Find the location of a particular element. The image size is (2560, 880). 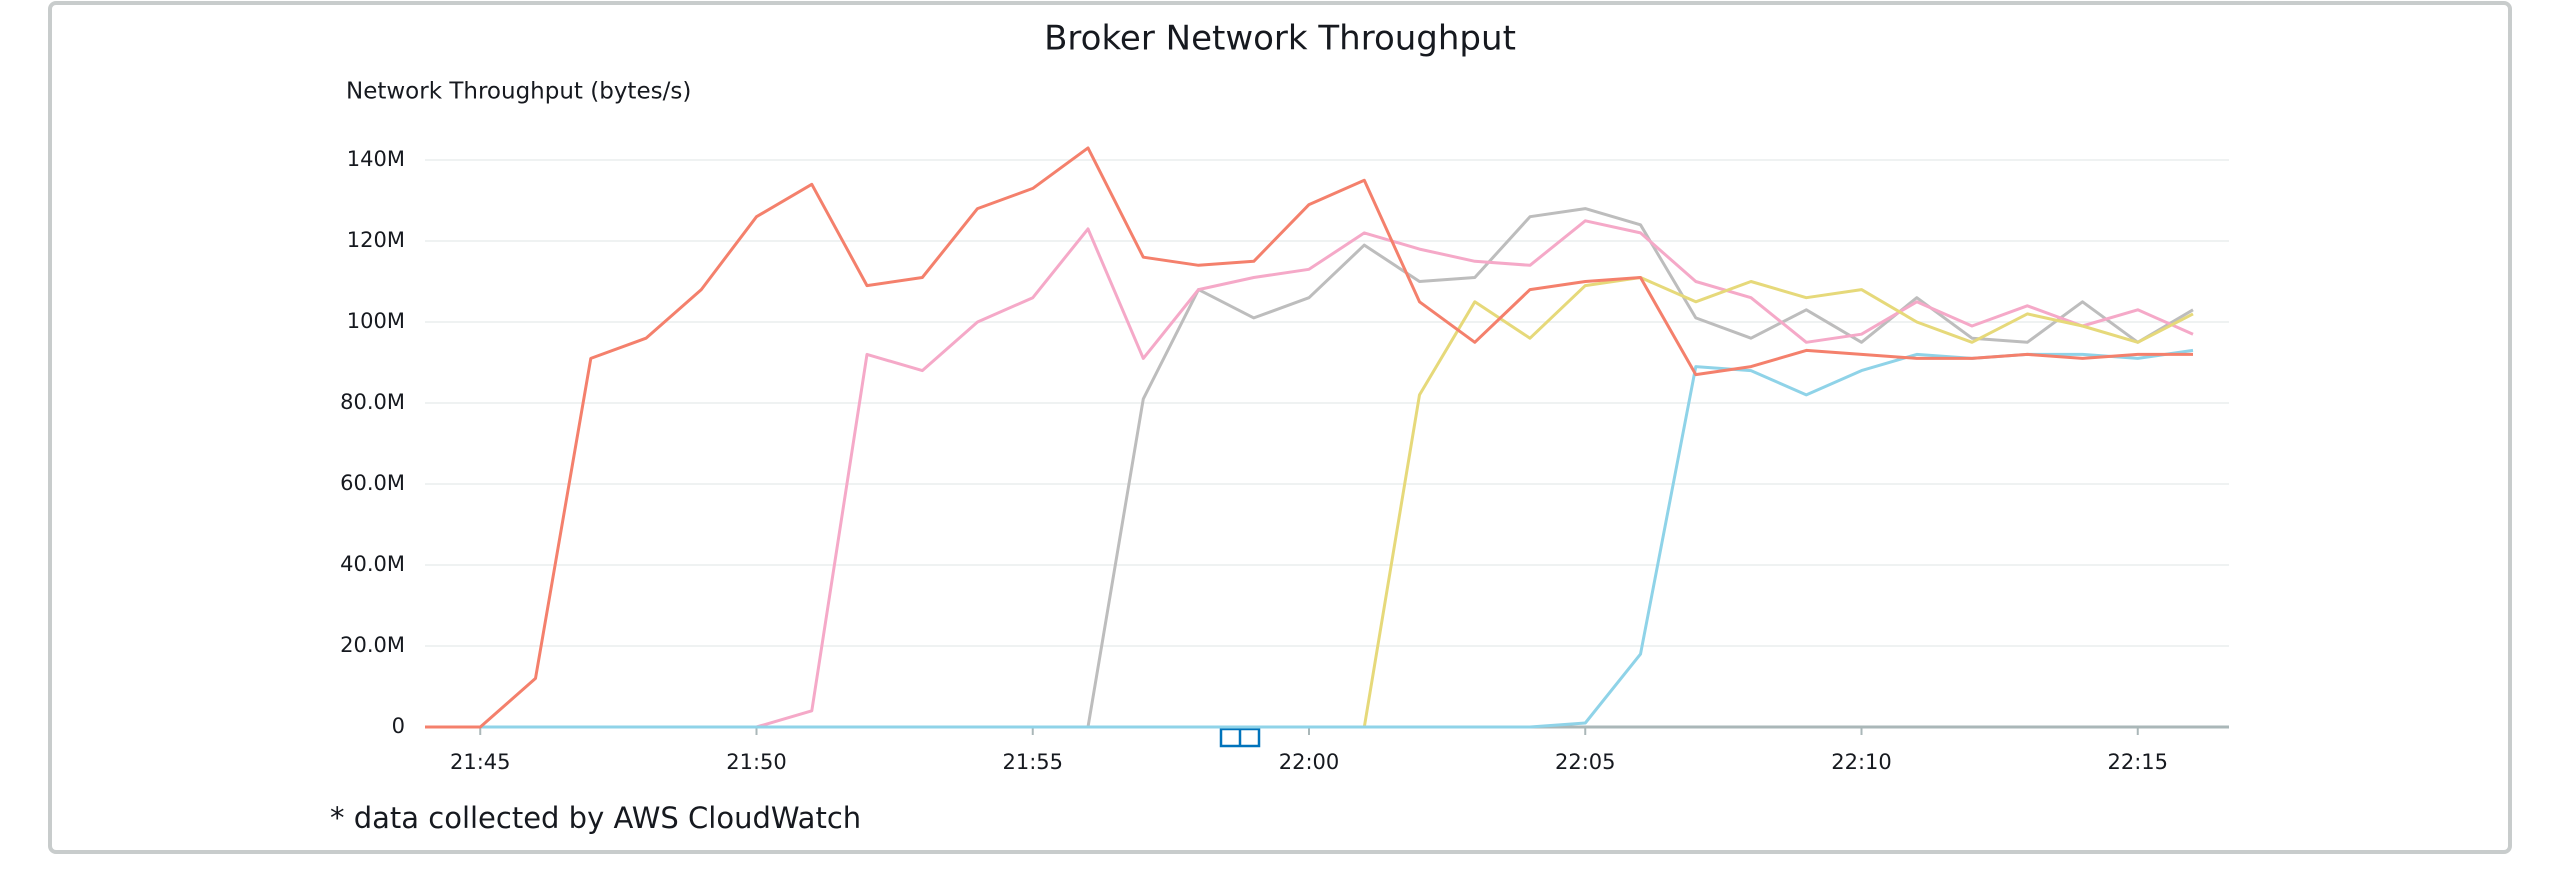

y-tick-label: 140M is located at coordinates (376, 159).